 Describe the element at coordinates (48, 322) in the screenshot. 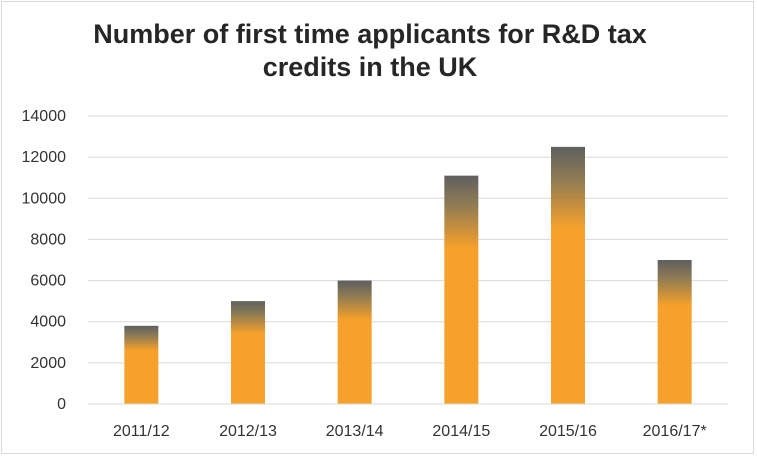

I see `y-tick-label: 4000` at that location.